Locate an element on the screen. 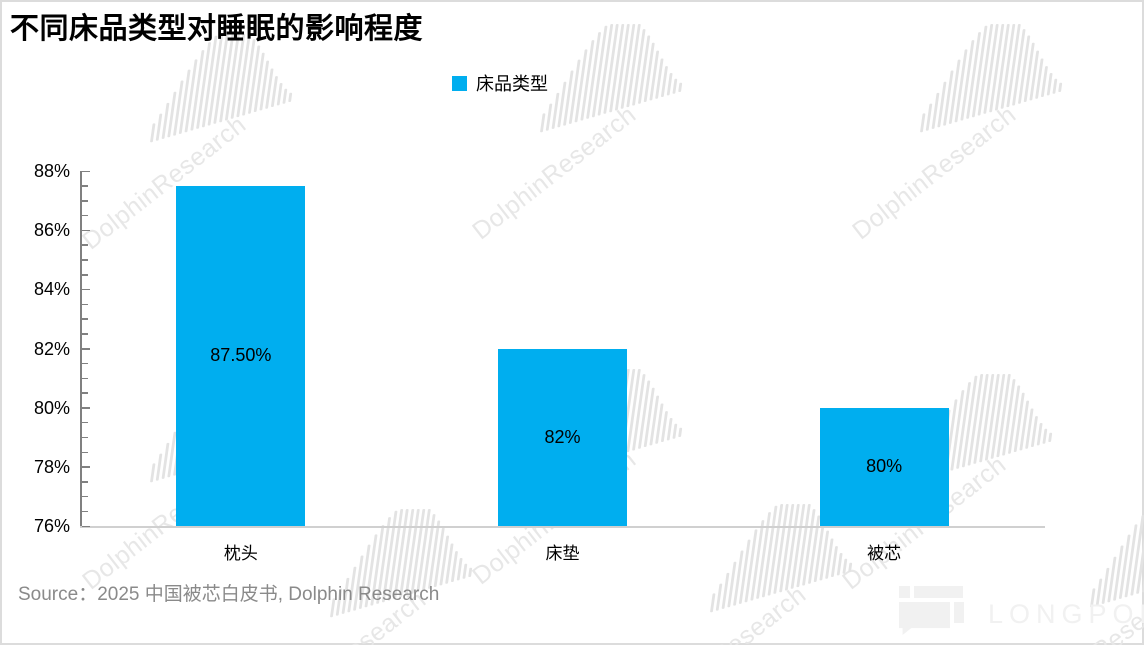 Image resolution: width=1144 pixels, height=645 pixels. x-axis-label: 床垫 is located at coordinates (562, 553).